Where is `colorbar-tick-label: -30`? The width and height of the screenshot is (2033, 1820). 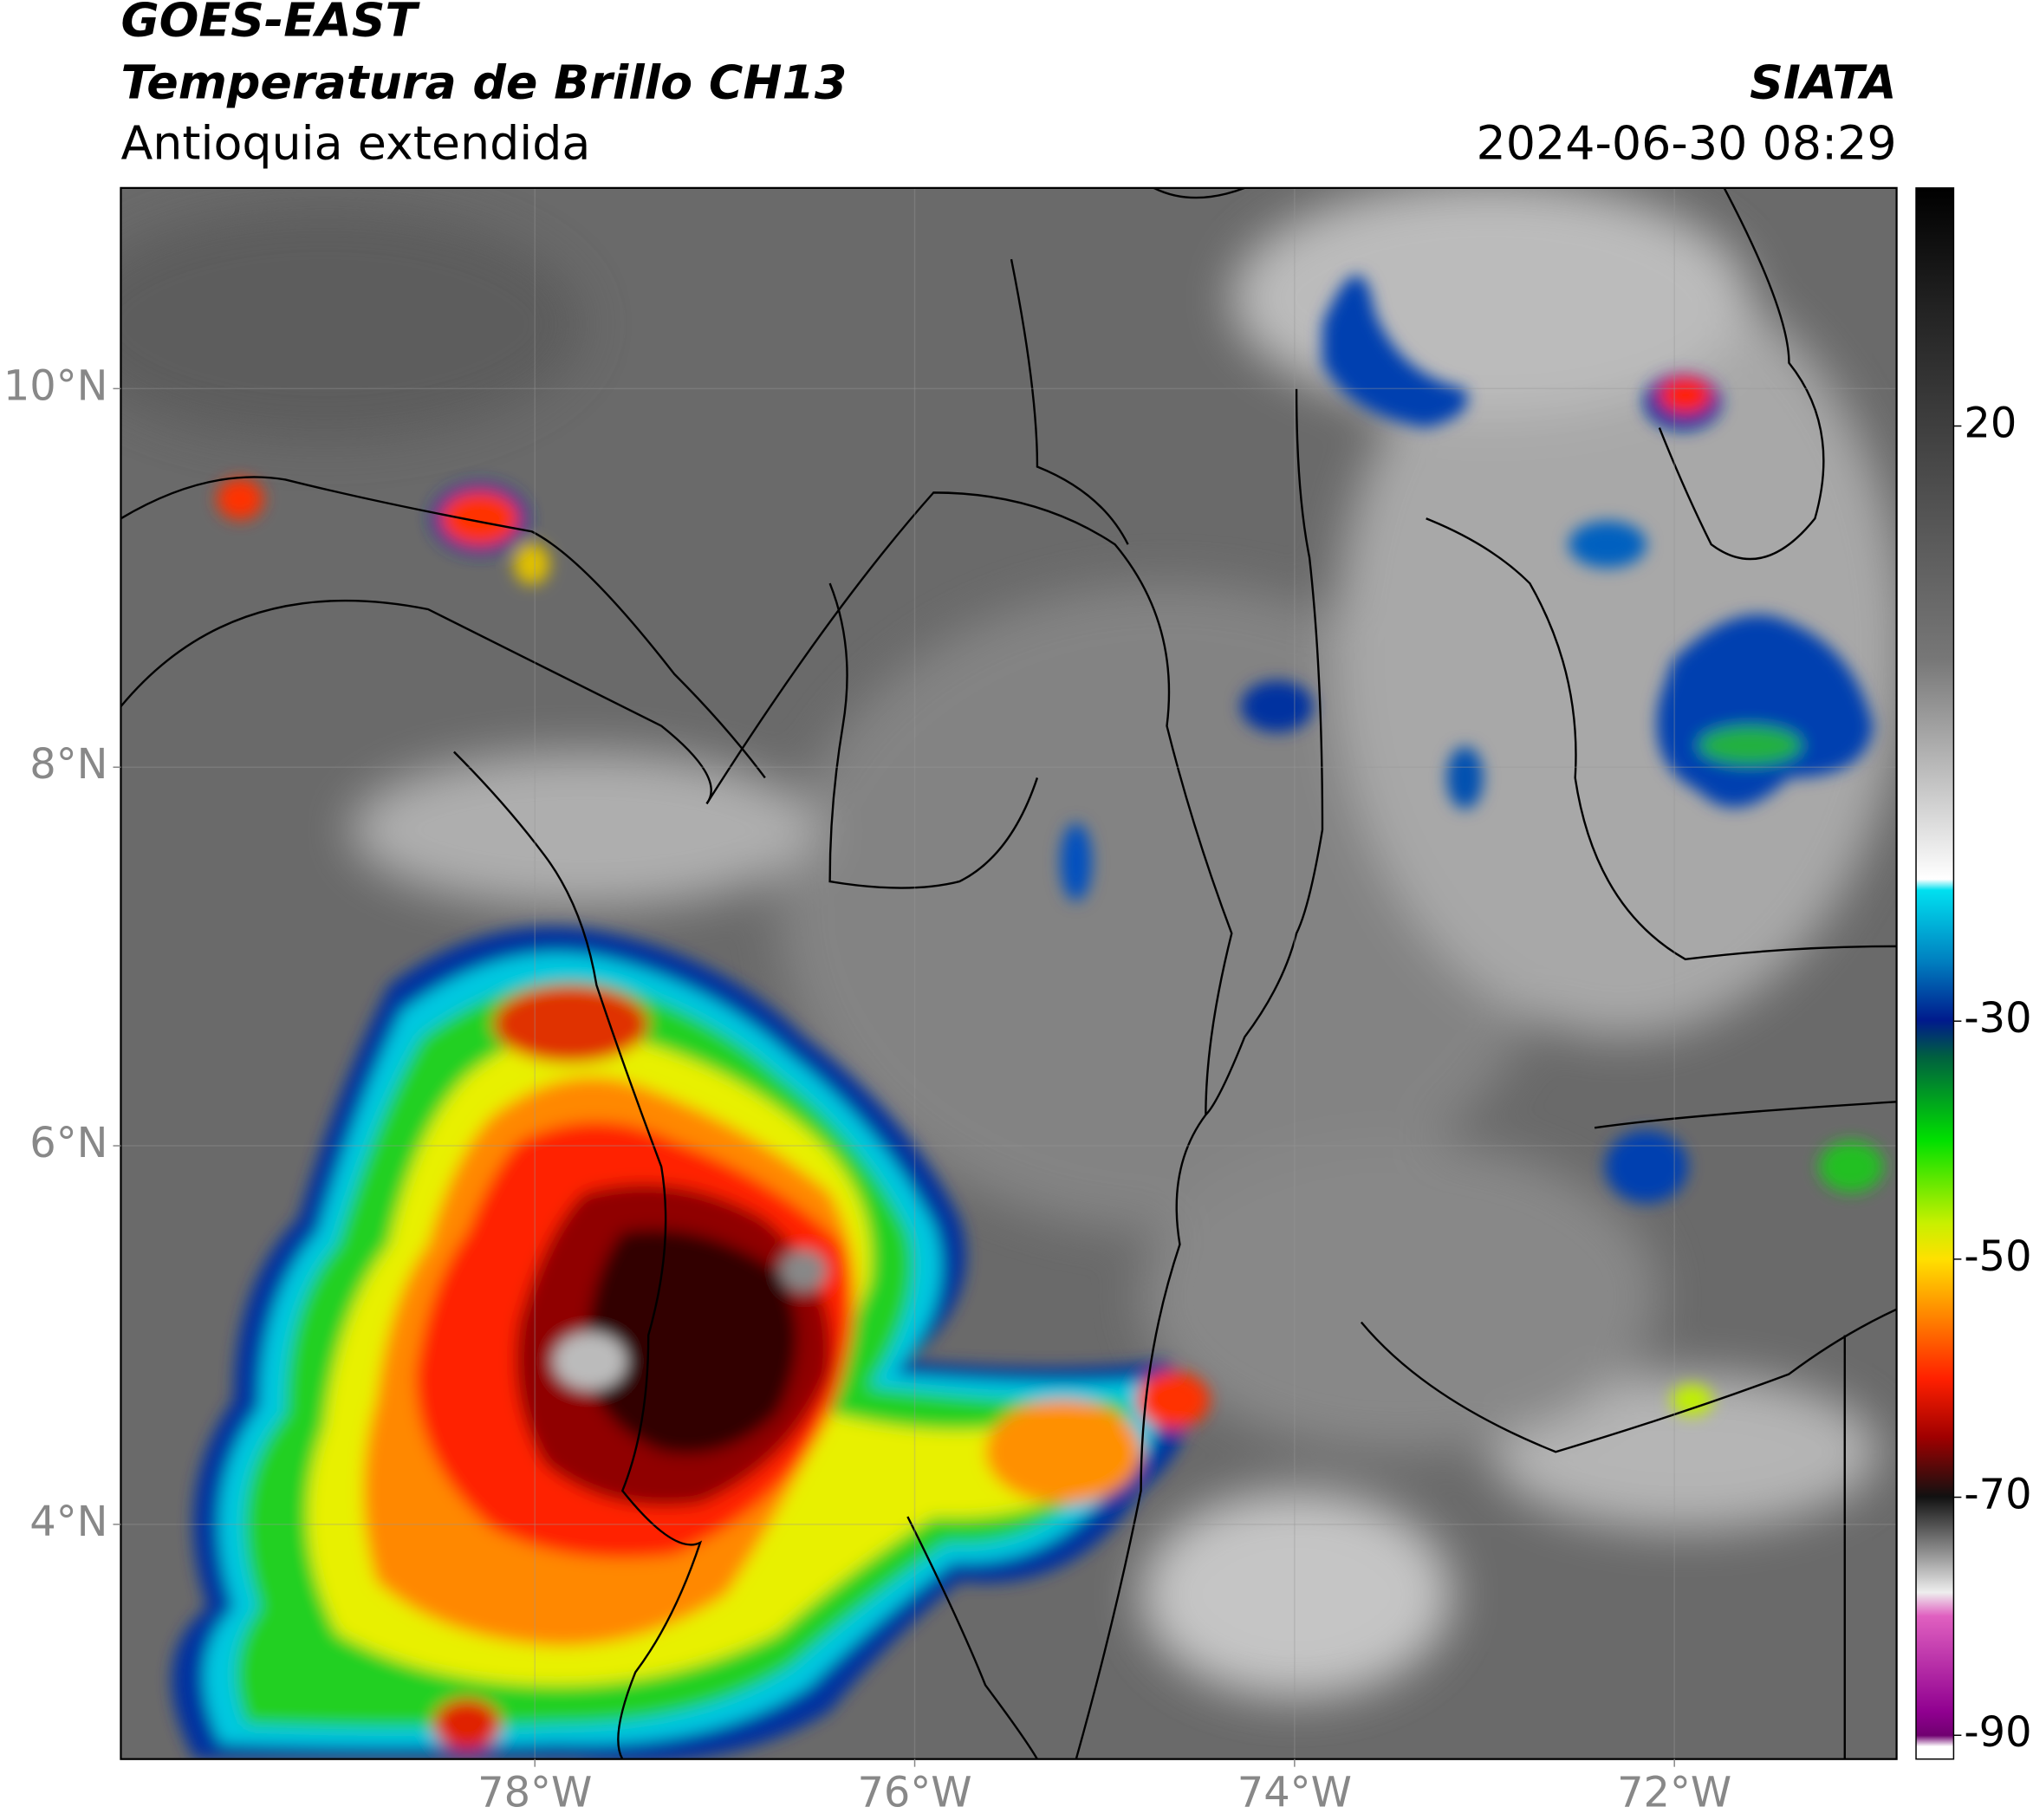
colorbar-tick-label: -30 is located at coordinates (1997, 1019).